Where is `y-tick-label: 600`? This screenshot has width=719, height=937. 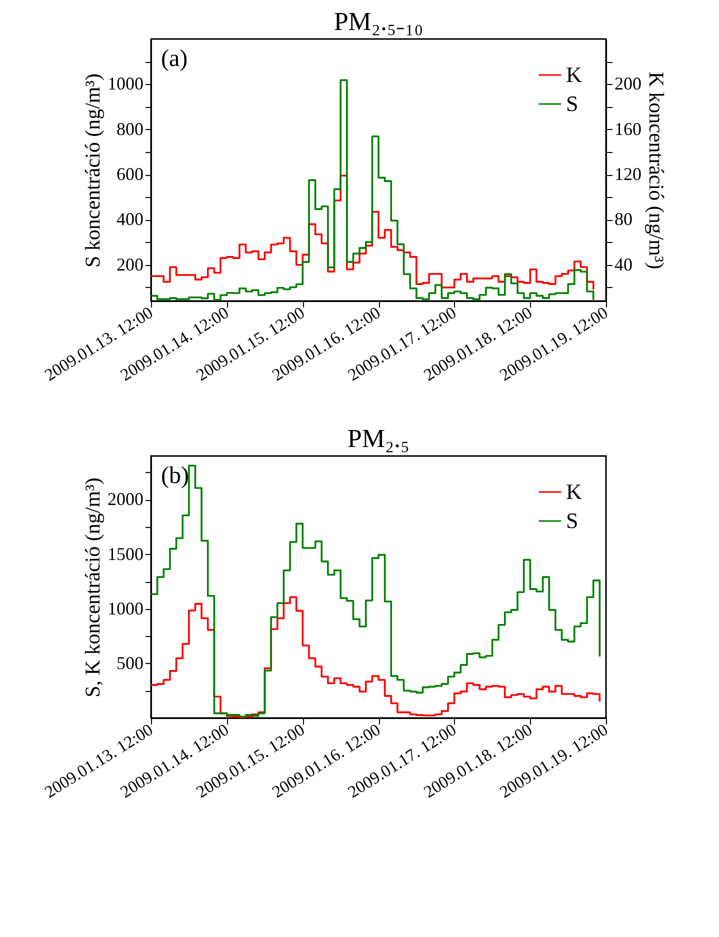 y-tick-label: 600 is located at coordinates (130, 174).